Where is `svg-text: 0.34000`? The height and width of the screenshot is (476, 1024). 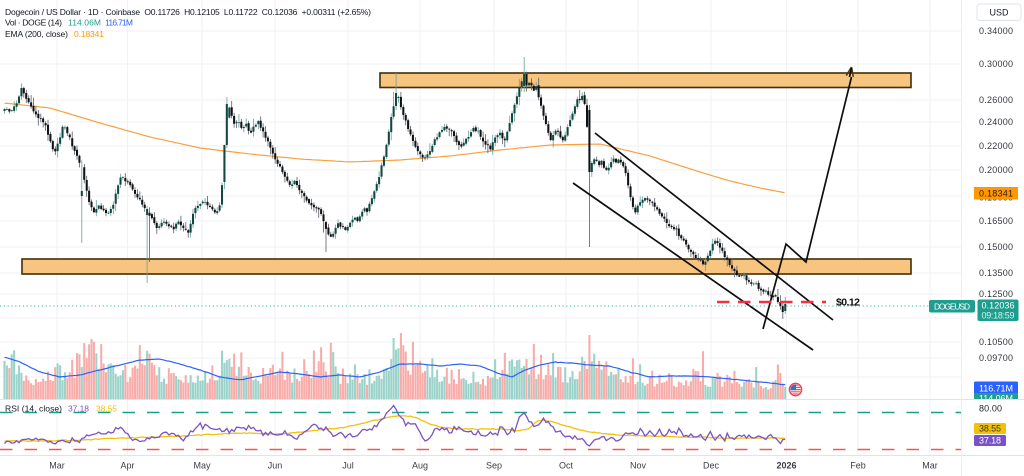 svg-text: 0.34000 is located at coordinates (996, 31).